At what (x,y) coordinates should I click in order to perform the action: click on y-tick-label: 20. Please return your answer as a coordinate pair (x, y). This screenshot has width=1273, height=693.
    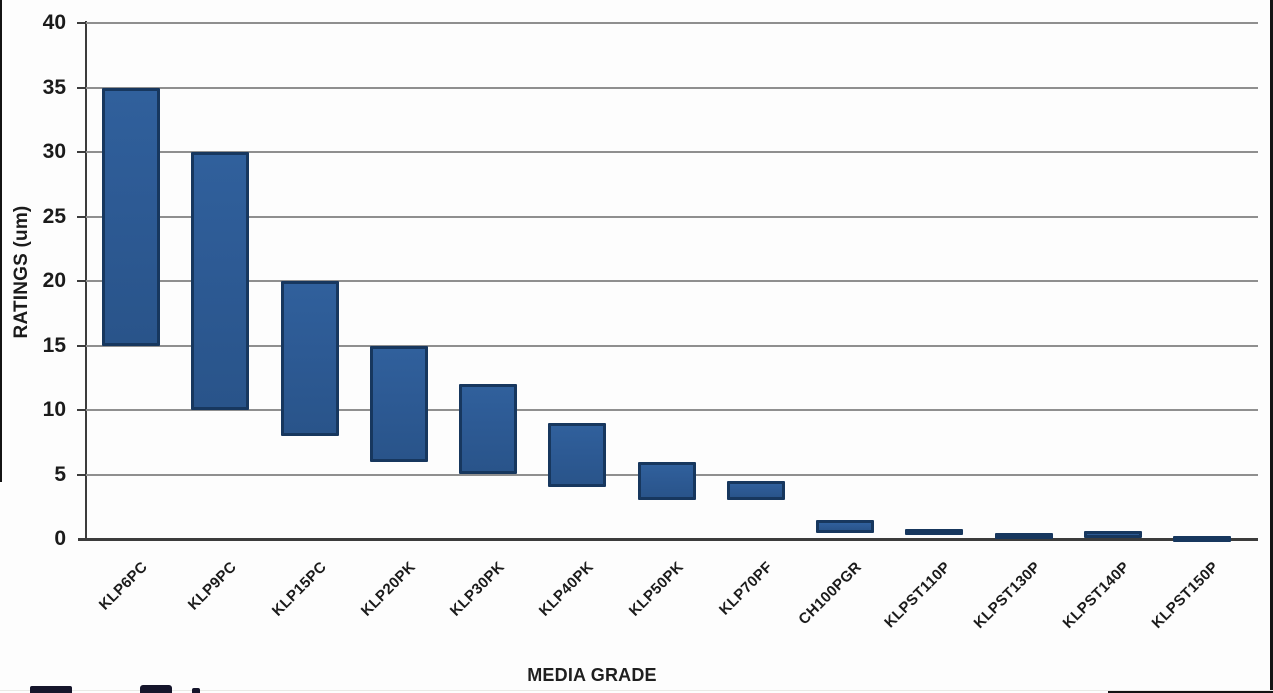
    Looking at the image, I should click on (54, 280).